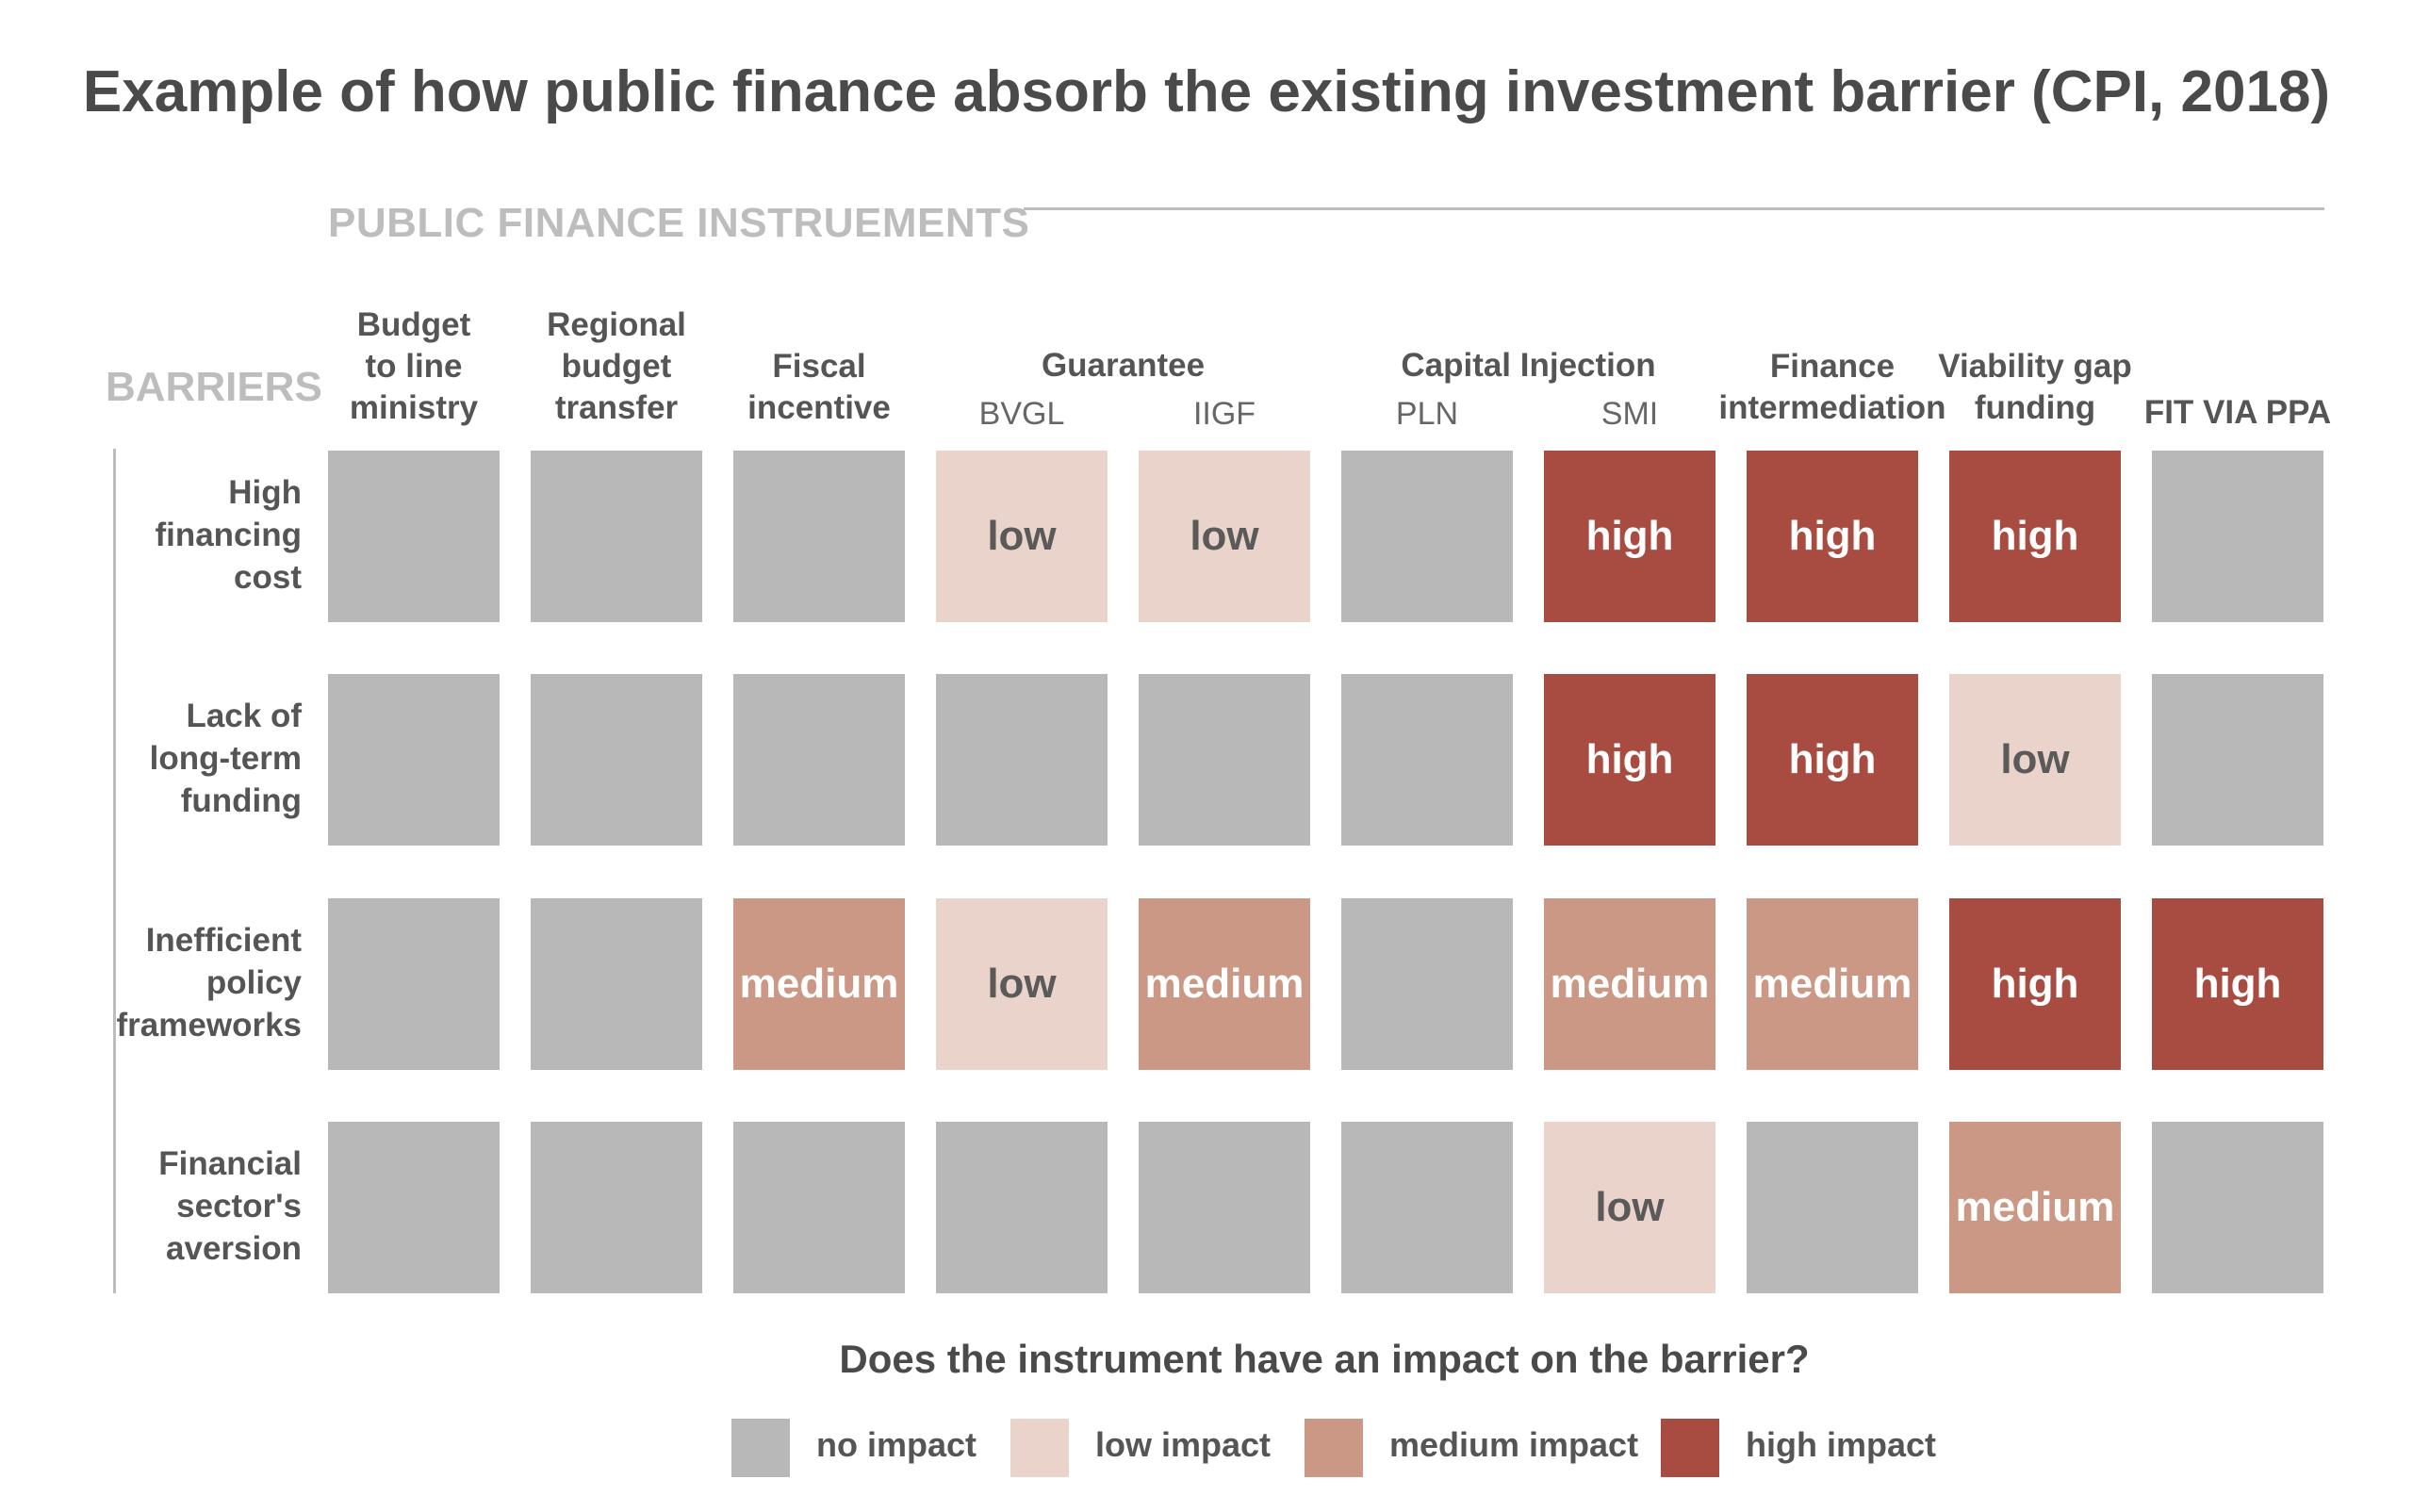 The height and width of the screenshot is (1512, 2413). What do you see at coordinates (1629, 414) in the screenshot?
I see `subcolumn-label-smi: SMI` at bounding box center [1629, 414].